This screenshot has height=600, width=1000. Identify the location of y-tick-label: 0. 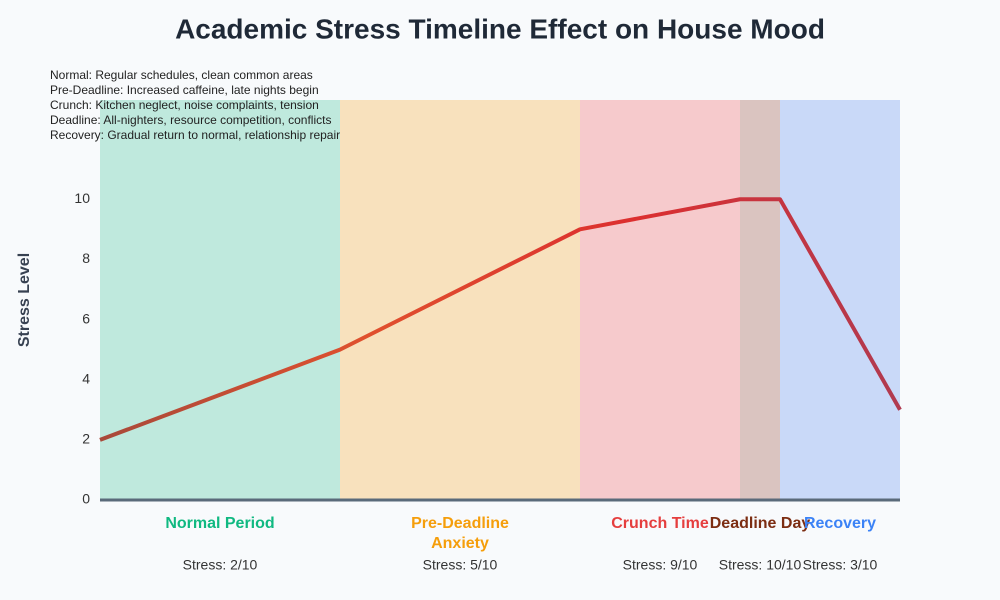
(86, 499).